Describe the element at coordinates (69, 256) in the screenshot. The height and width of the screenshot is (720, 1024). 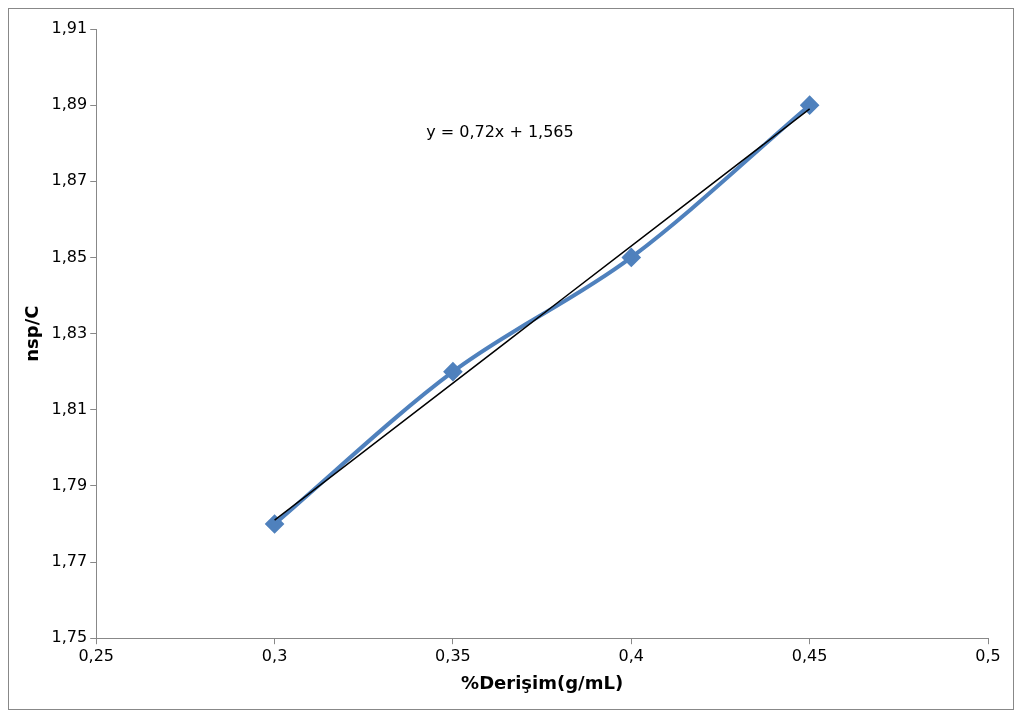
I see `y-tick-label: 1,85` at that location.